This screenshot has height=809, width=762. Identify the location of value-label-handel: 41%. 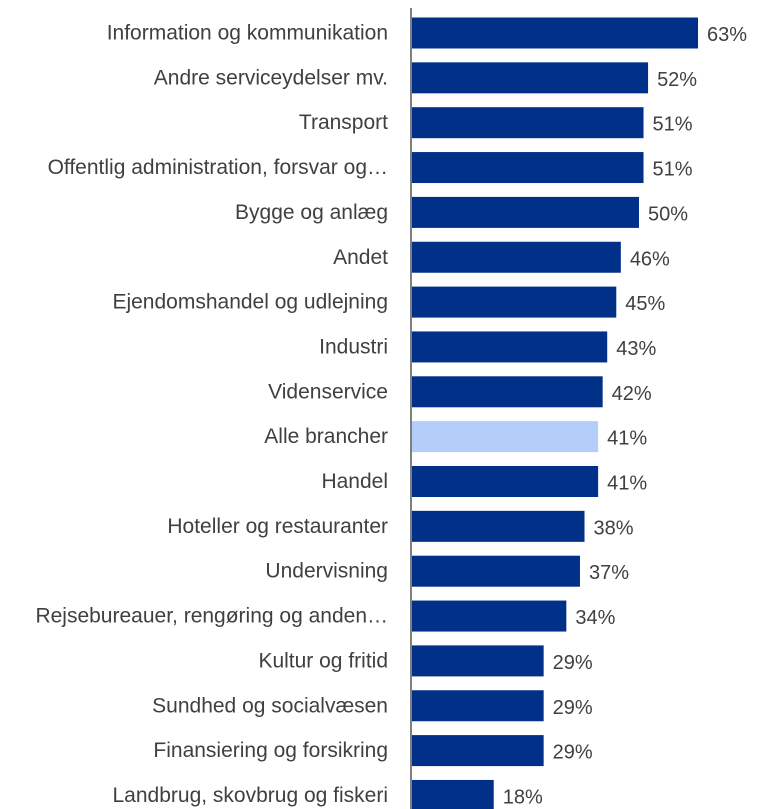
(627, 484).